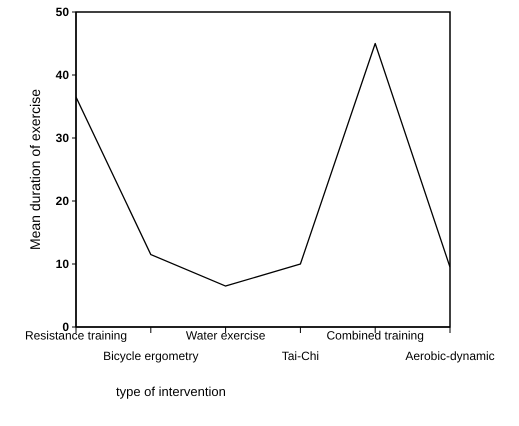  I want to click on y-tick-label: 30, so click(63, 137).